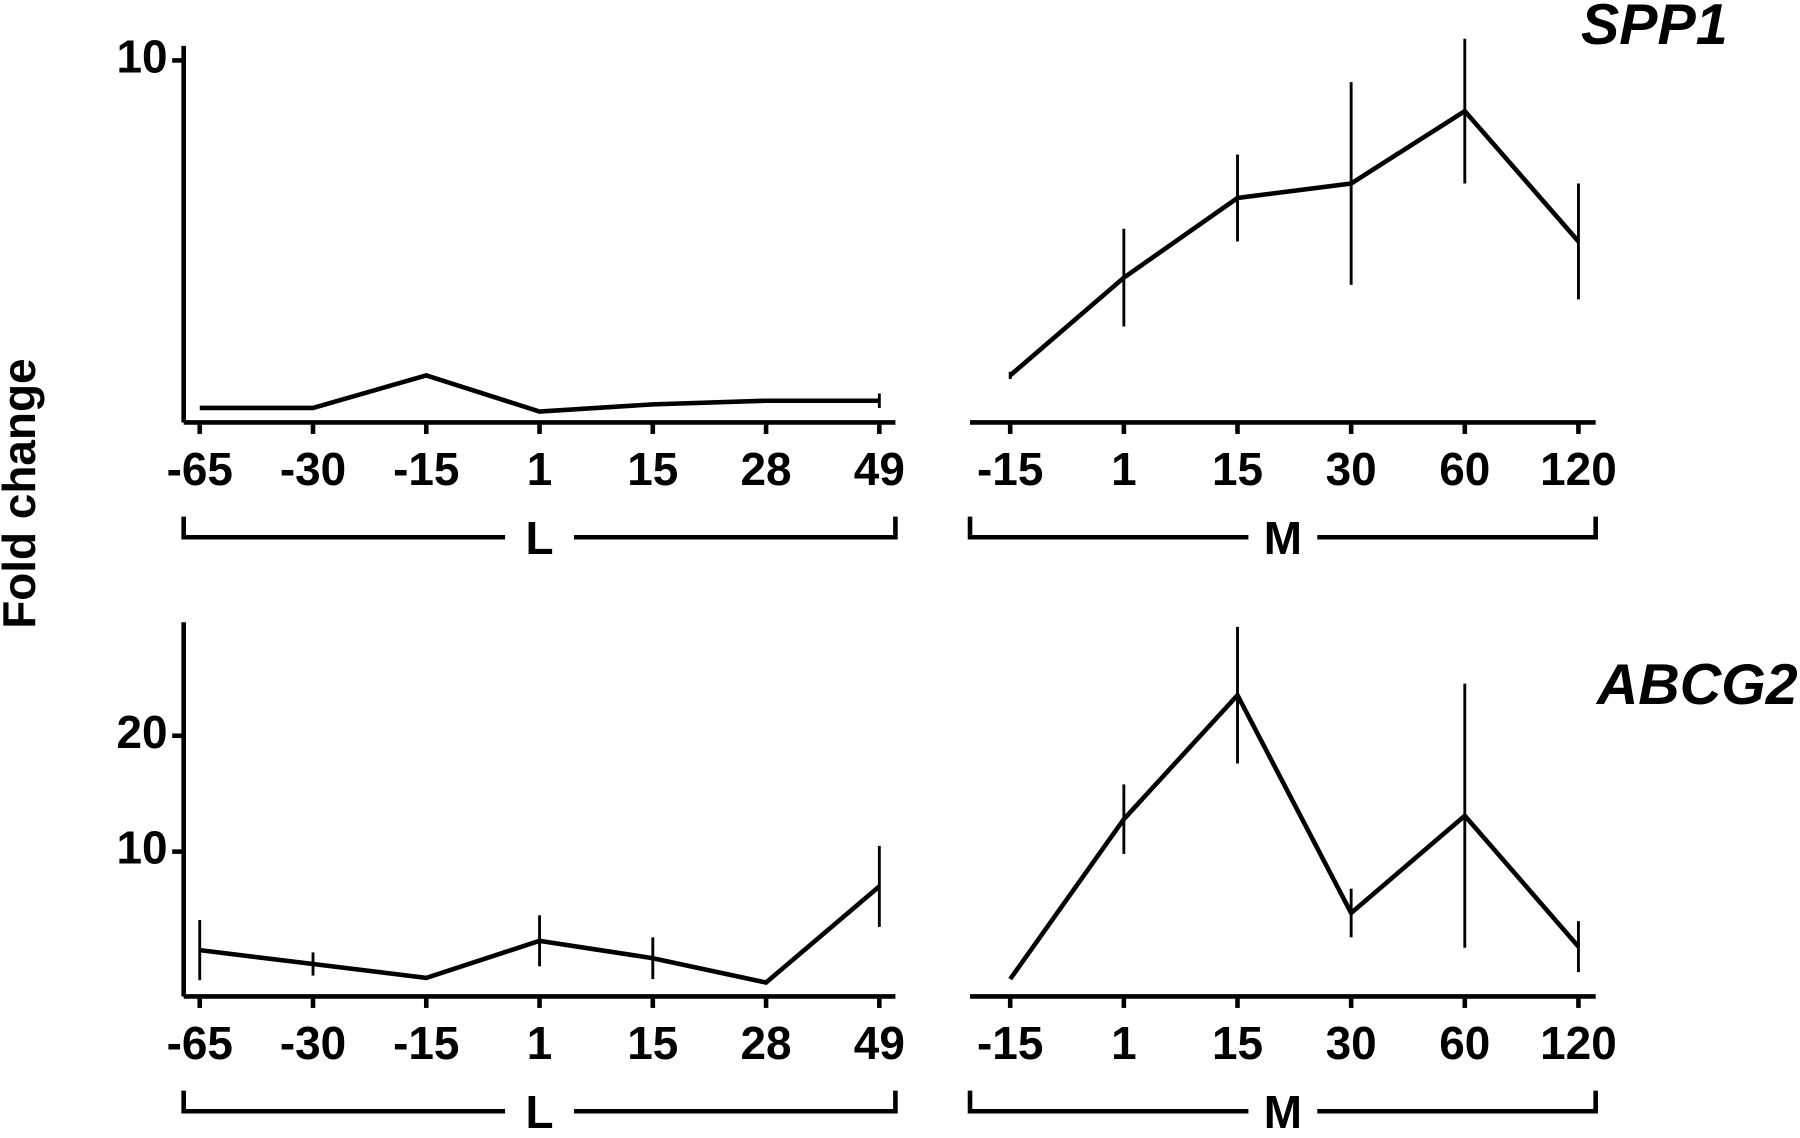 This screenshot has height=1138, width=1800. I want to click on y-axis-title: Fold change, so click(22, 493).